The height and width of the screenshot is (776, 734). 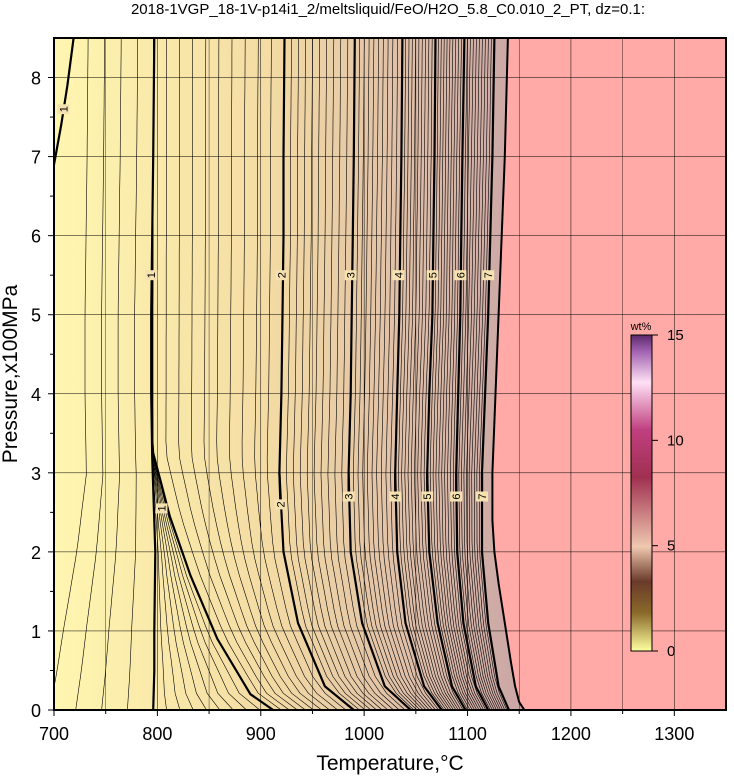 I want to click on contour-label-text: 3, so click(x=350, y=496).